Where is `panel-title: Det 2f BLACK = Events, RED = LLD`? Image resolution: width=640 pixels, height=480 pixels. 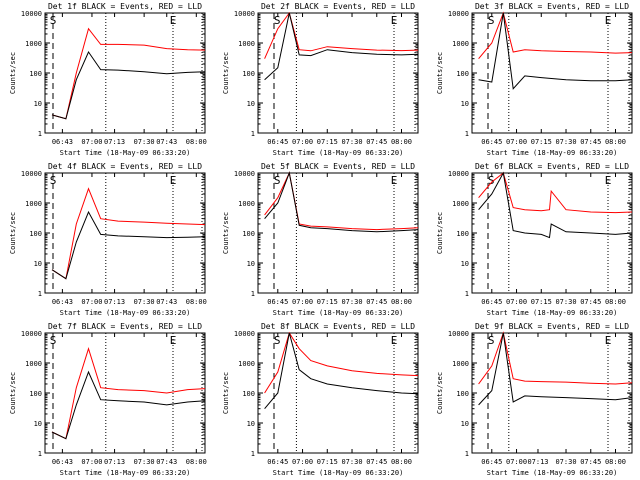
panel-title: Det 2f BLACK = Events, RED = LLD is located at coordinates (338, 6).